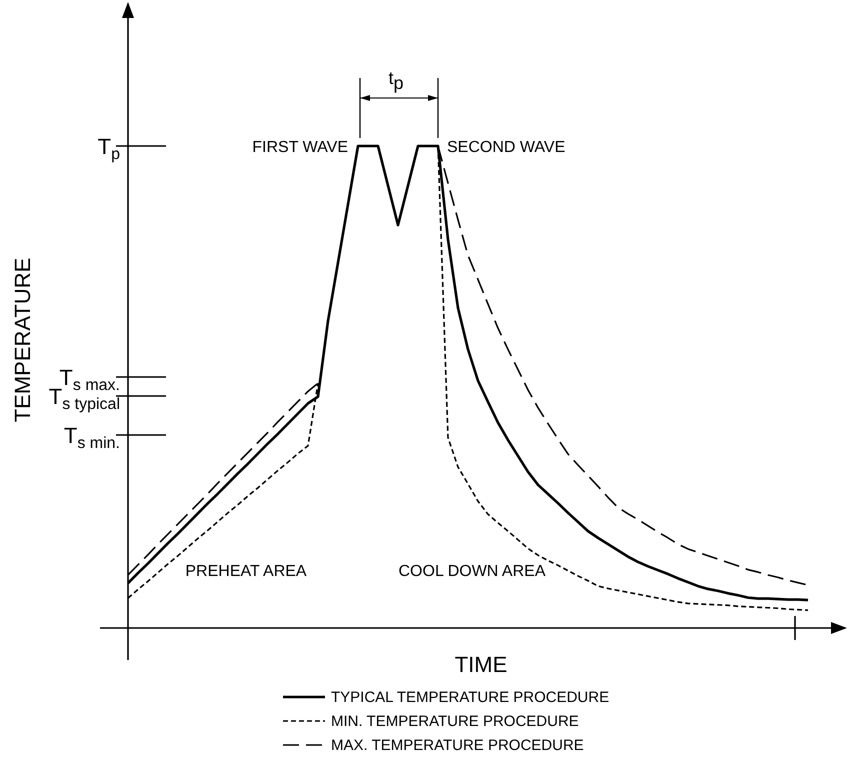 This screenshot has width=852, height=766. Describe the element at coordinates (470, 697) in the screenshot. I see `legend-label: TYPICAL TEMPERATURE PROCEDURE` at that location.